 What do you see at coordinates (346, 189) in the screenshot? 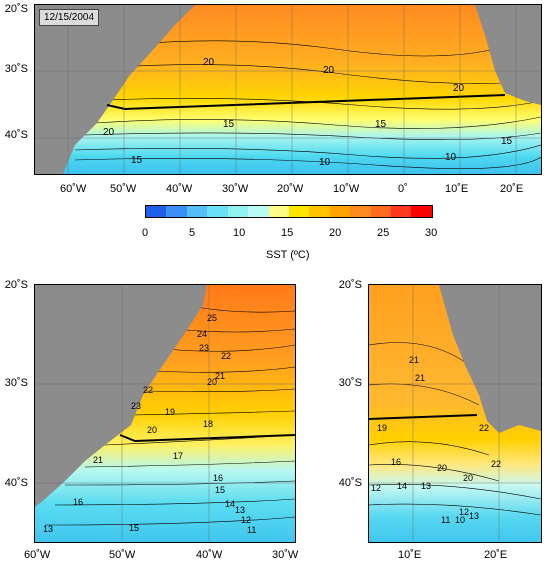
I see `x-tick-label: 10˚W` at bounding box center [346, 189].